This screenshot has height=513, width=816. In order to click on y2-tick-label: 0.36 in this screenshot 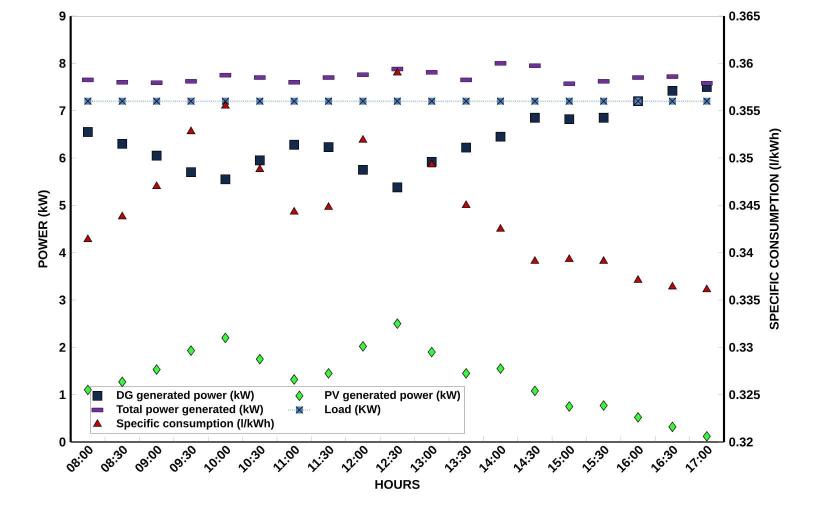, I will do `click(741, 63)`.